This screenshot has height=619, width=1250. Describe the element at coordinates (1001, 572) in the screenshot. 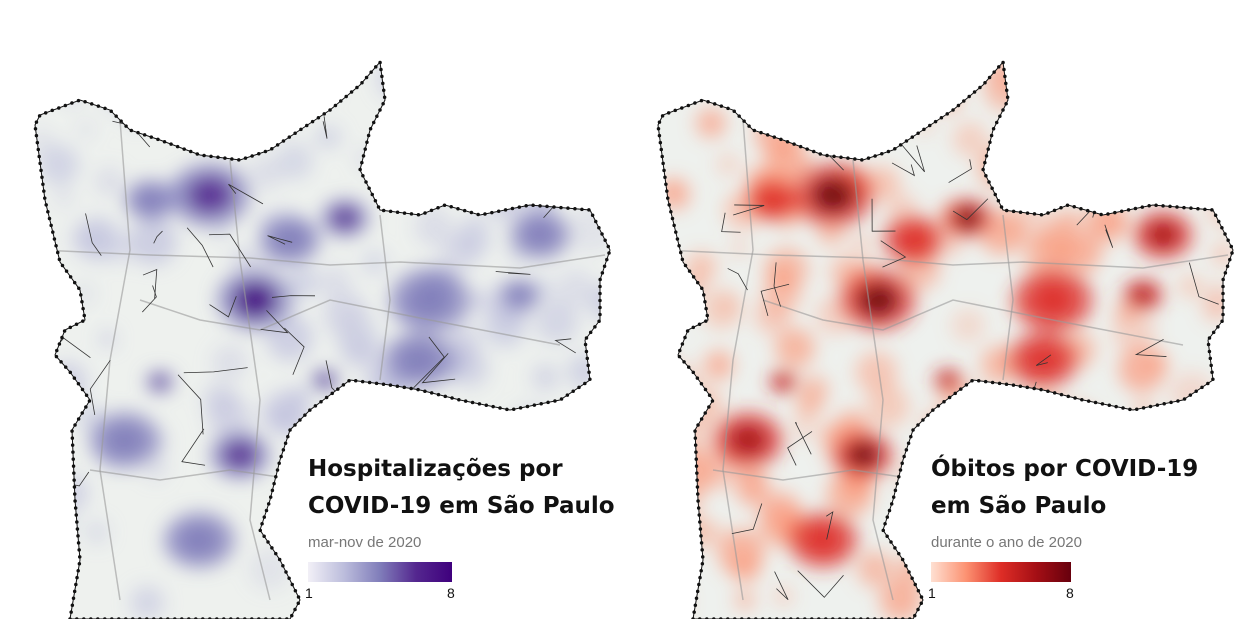

I see `legend-bar` at that location.